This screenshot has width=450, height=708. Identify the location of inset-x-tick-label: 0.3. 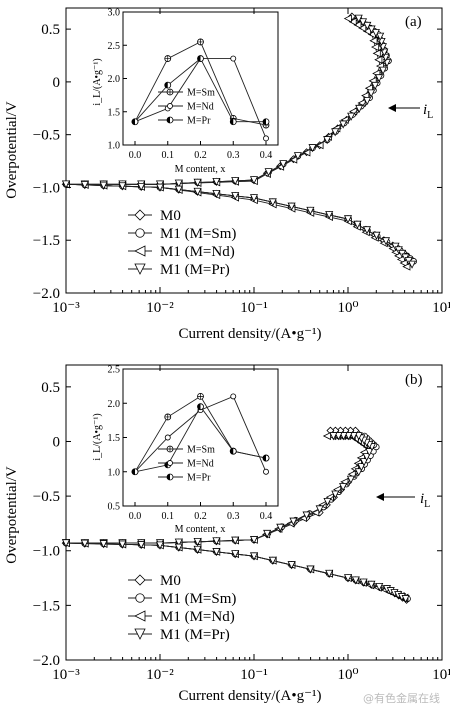
(233, 516).